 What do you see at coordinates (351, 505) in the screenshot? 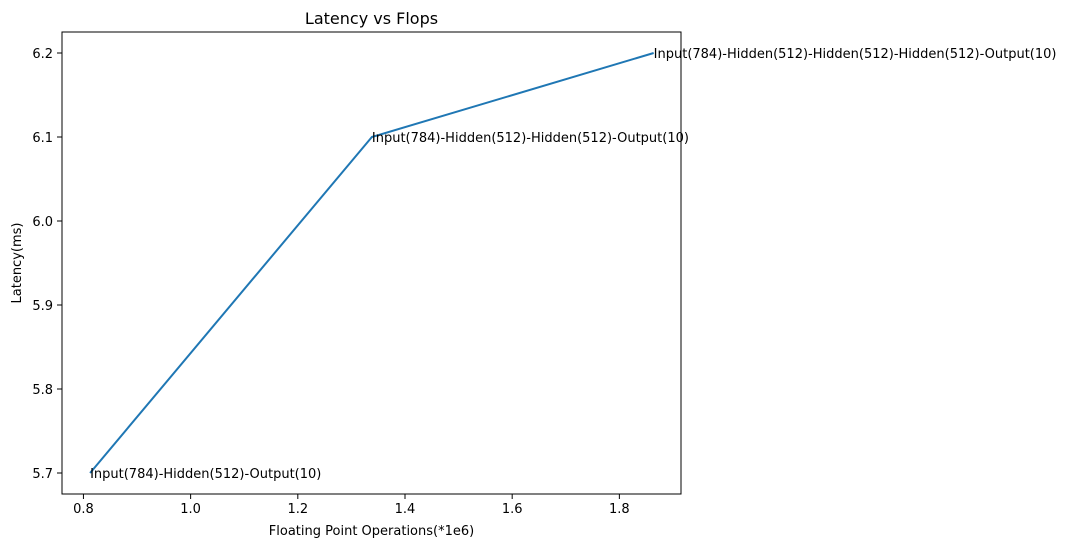
I see `x-axis: 0.8 1.0 1.2 1.4 1.6 1.8` at bounding box center [351, 505].